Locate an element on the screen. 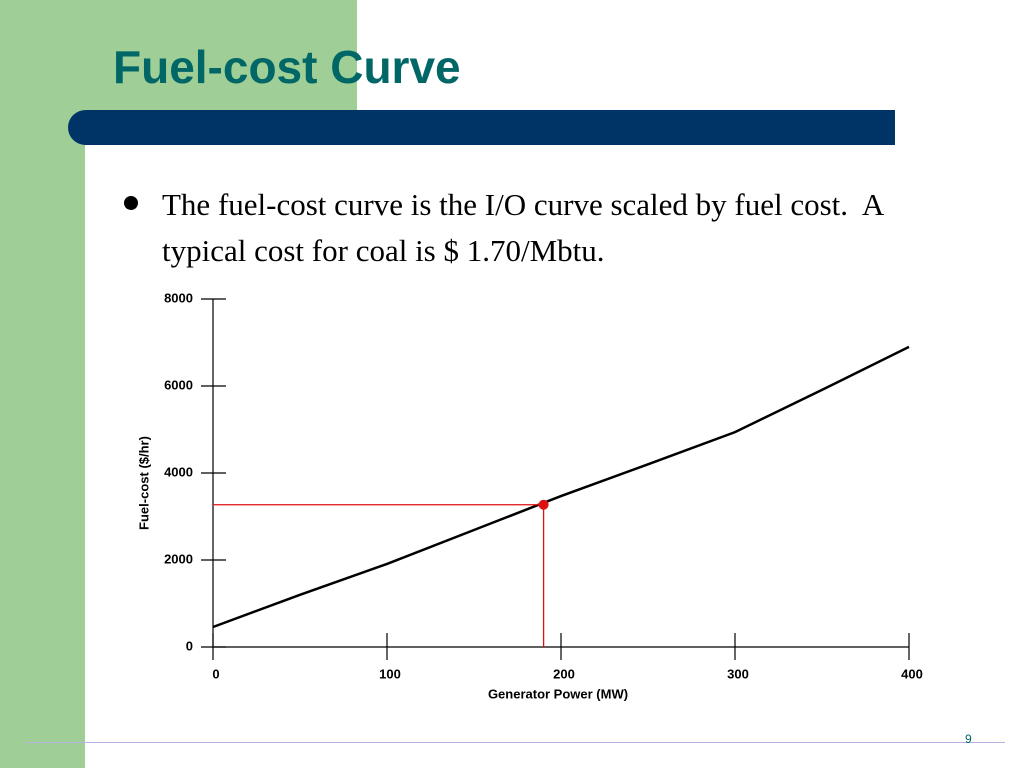 The width and height of the screenshot is (1024, 768). slide-title: Fuel-cost Curve is located at coordinates (287, 67).